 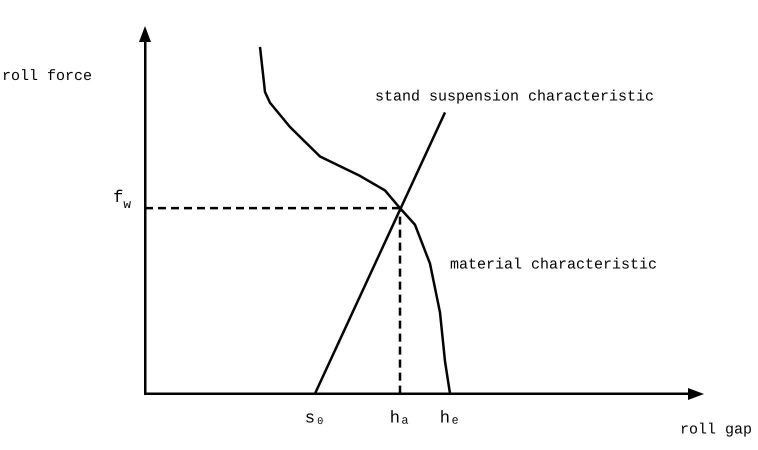 What do you see at coordinates (716, 430) in the screenshot?
I see `x-axis-title: roll gap` at bounding box center [716, 430].